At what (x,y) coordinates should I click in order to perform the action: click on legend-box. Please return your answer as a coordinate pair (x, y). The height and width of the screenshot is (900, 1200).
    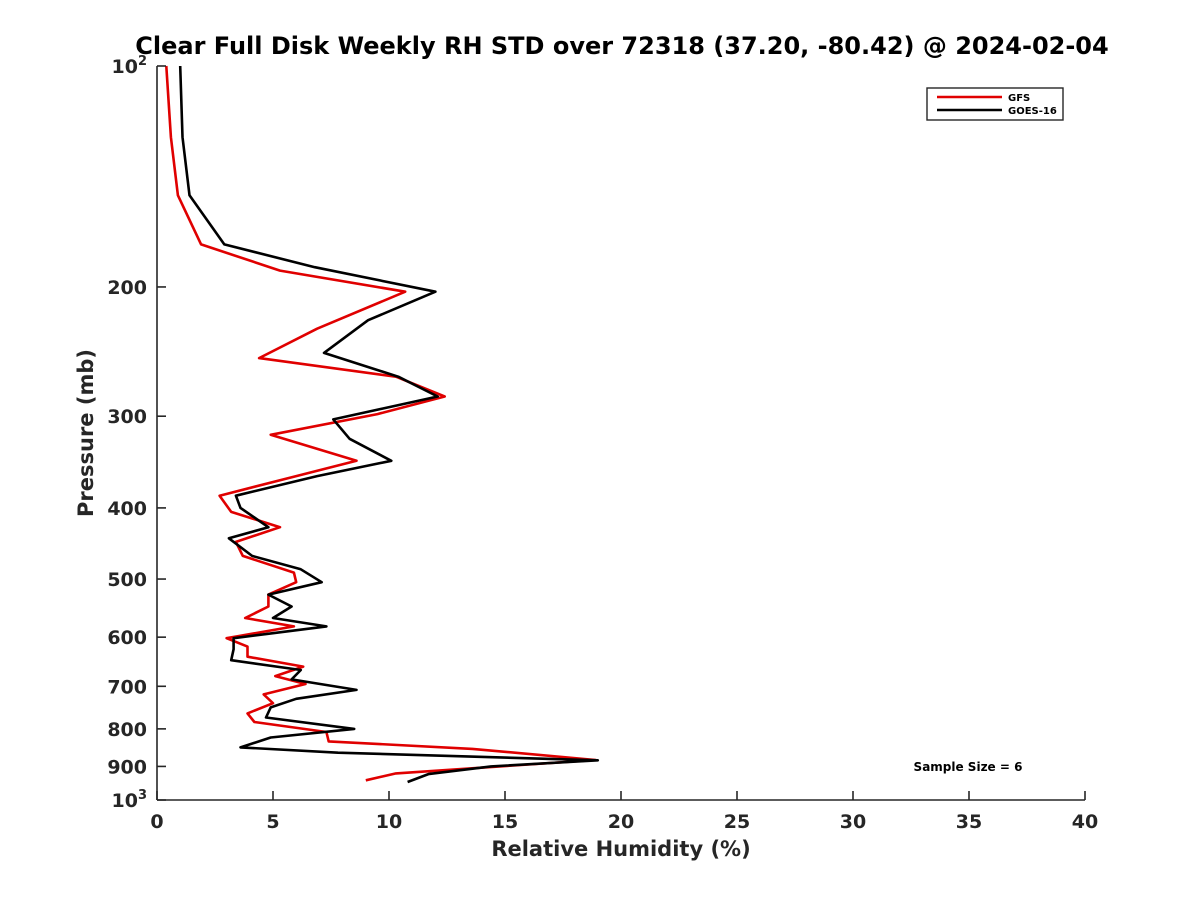
    Looking at the image, I should click on (995, 104).